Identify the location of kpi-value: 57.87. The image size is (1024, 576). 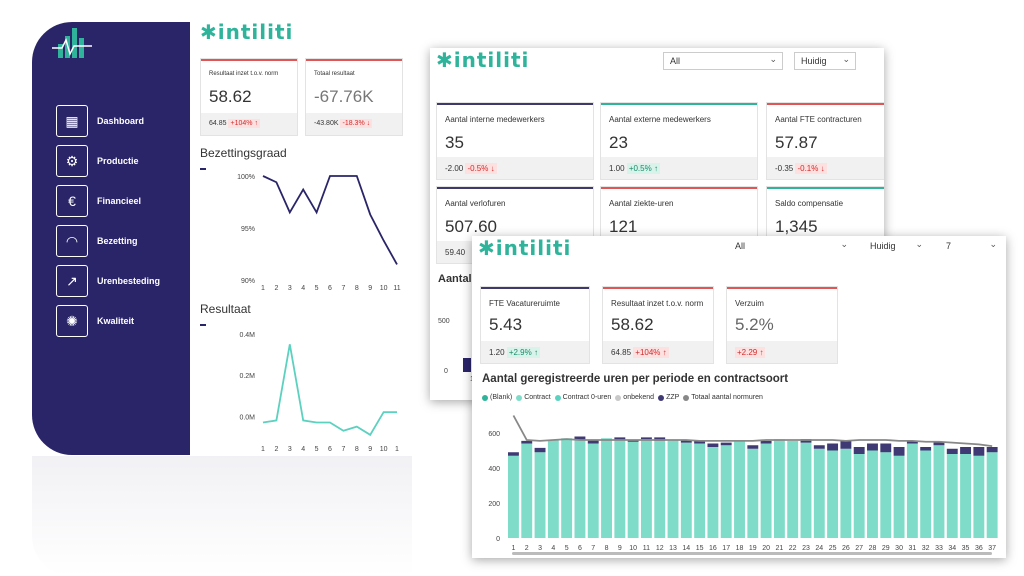
(796, 142).